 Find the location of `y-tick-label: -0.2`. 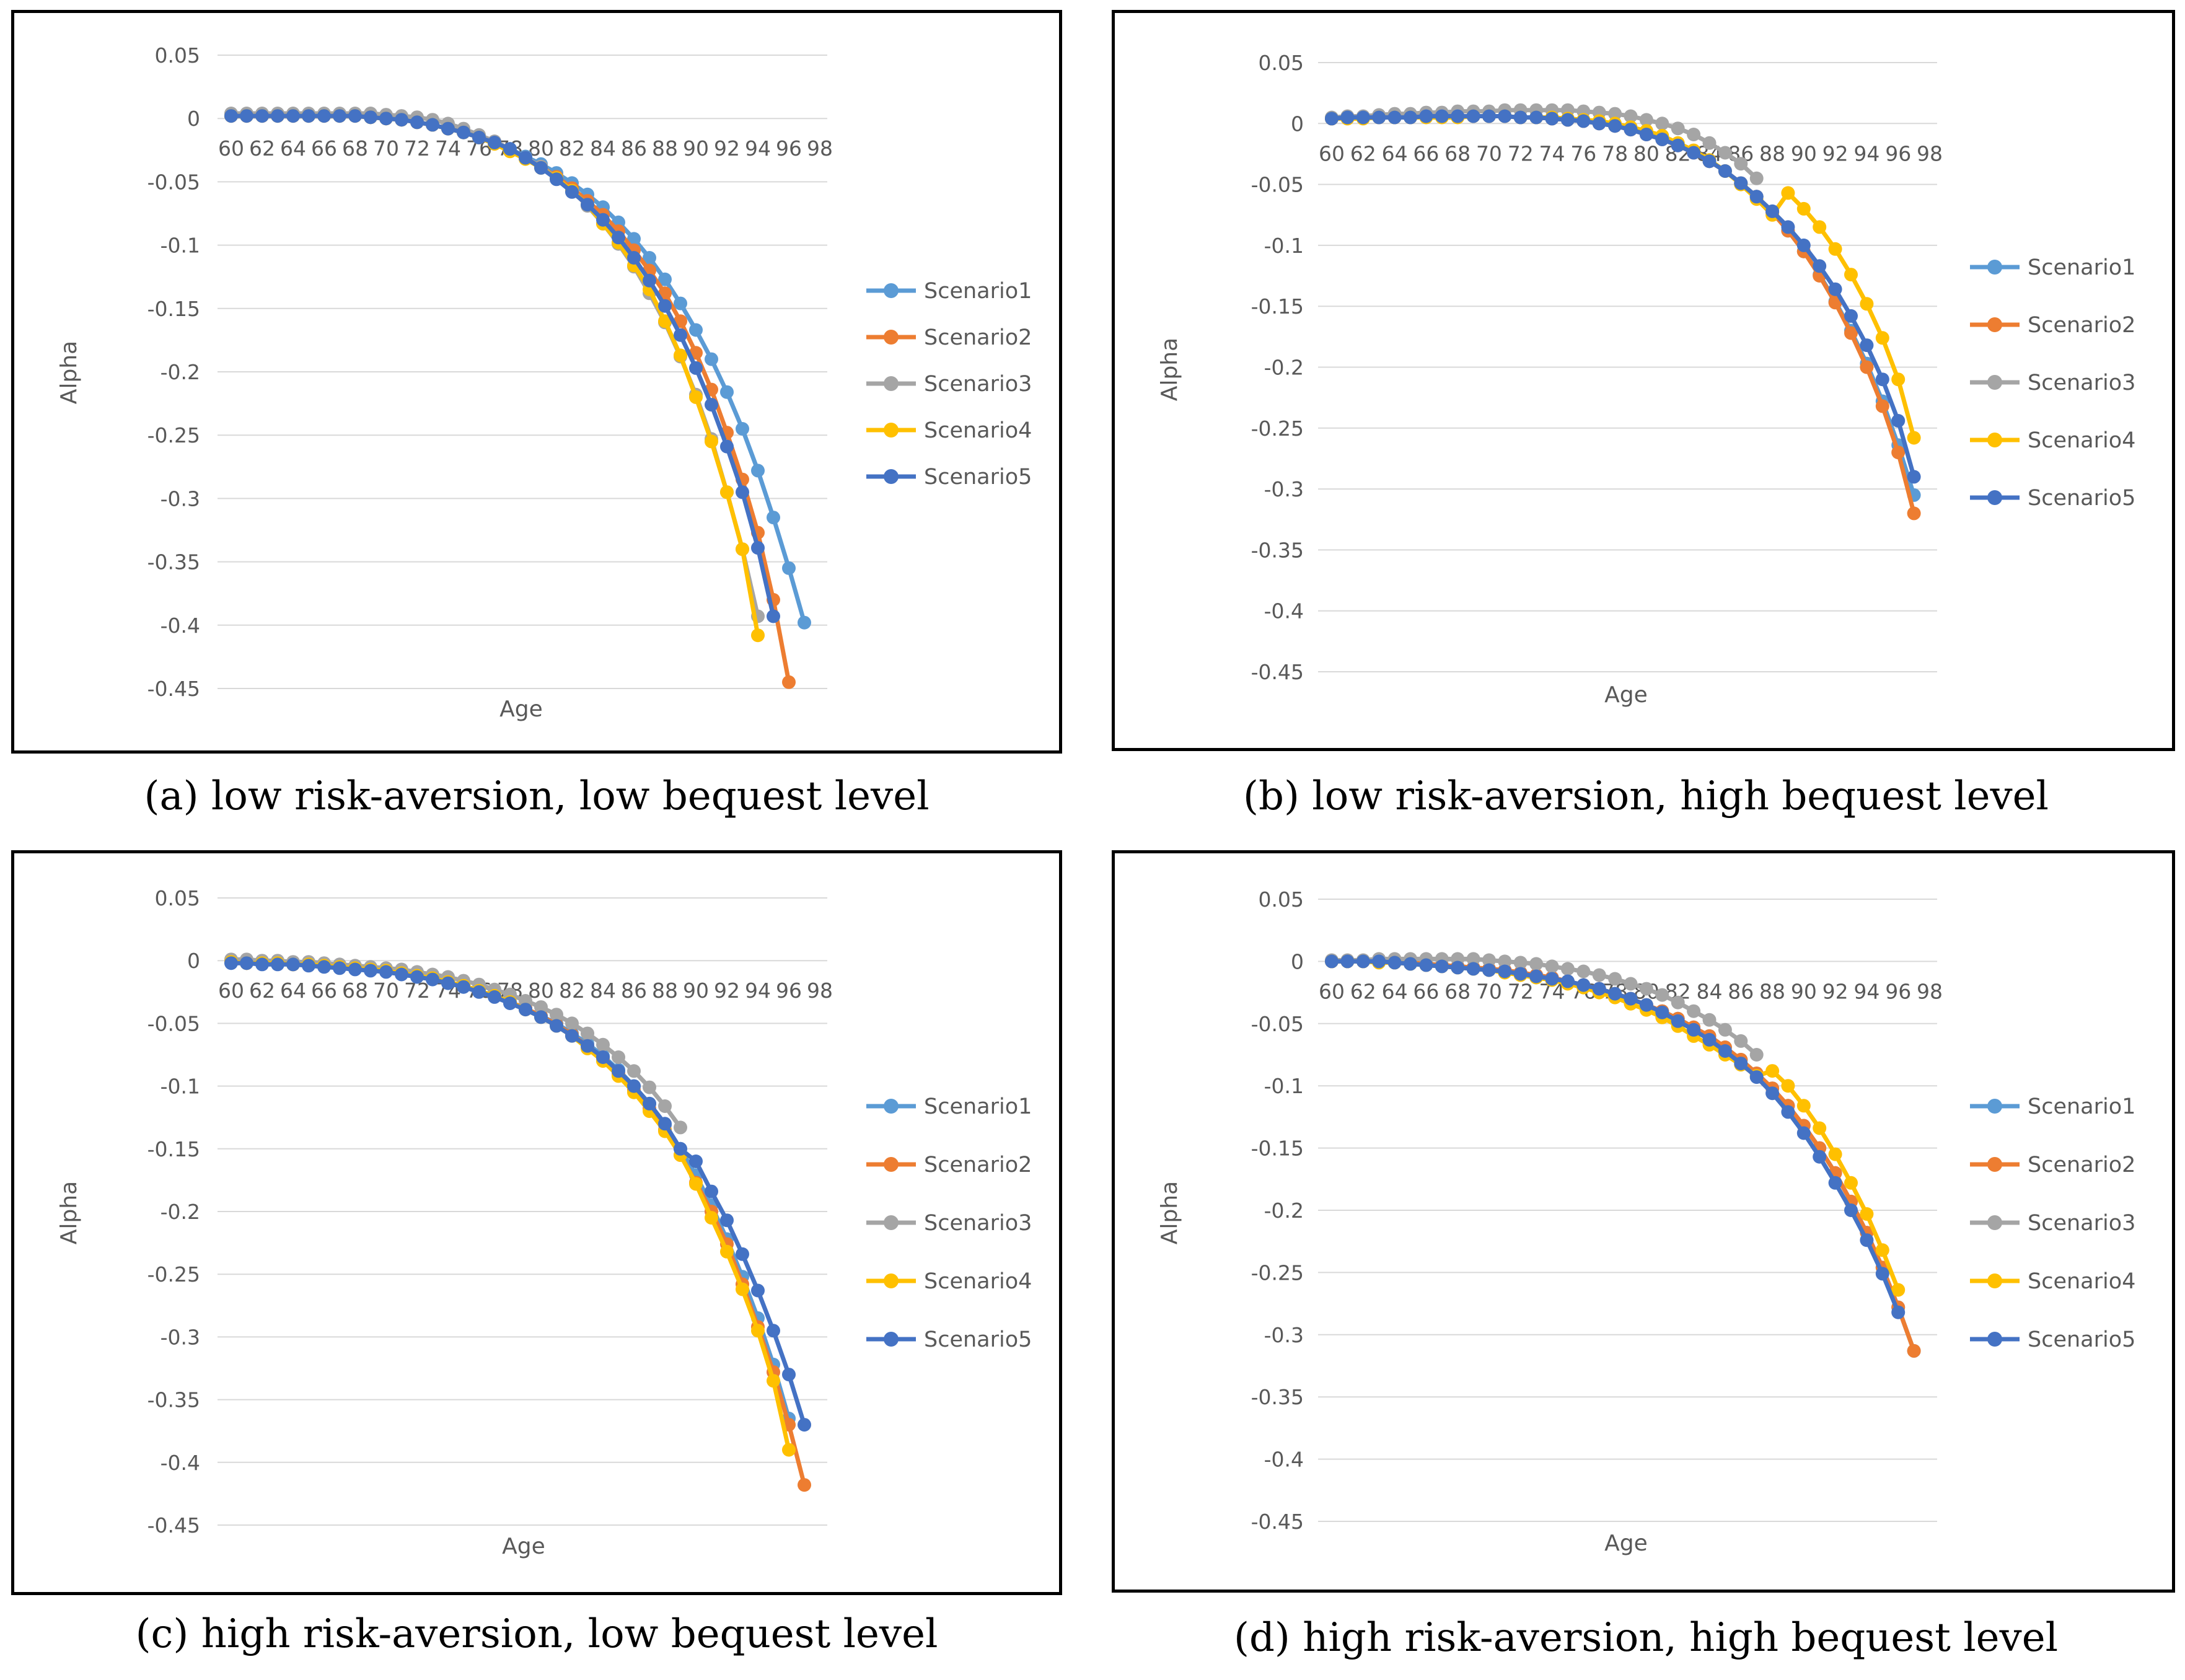

y-tick-label: -0.2 is located at coordinates (180, 1212).